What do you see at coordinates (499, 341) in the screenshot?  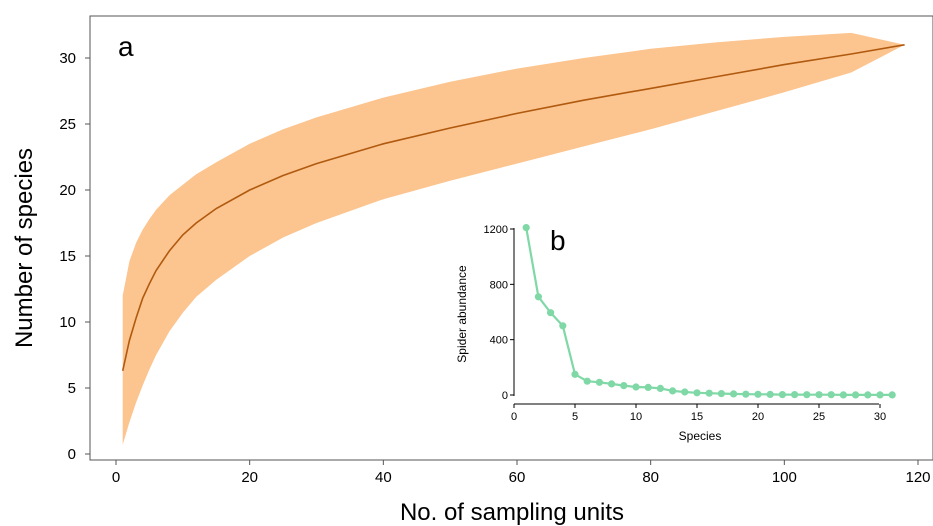 I see `inset-y-tick-label: 400` at bounding box center [499, 341].